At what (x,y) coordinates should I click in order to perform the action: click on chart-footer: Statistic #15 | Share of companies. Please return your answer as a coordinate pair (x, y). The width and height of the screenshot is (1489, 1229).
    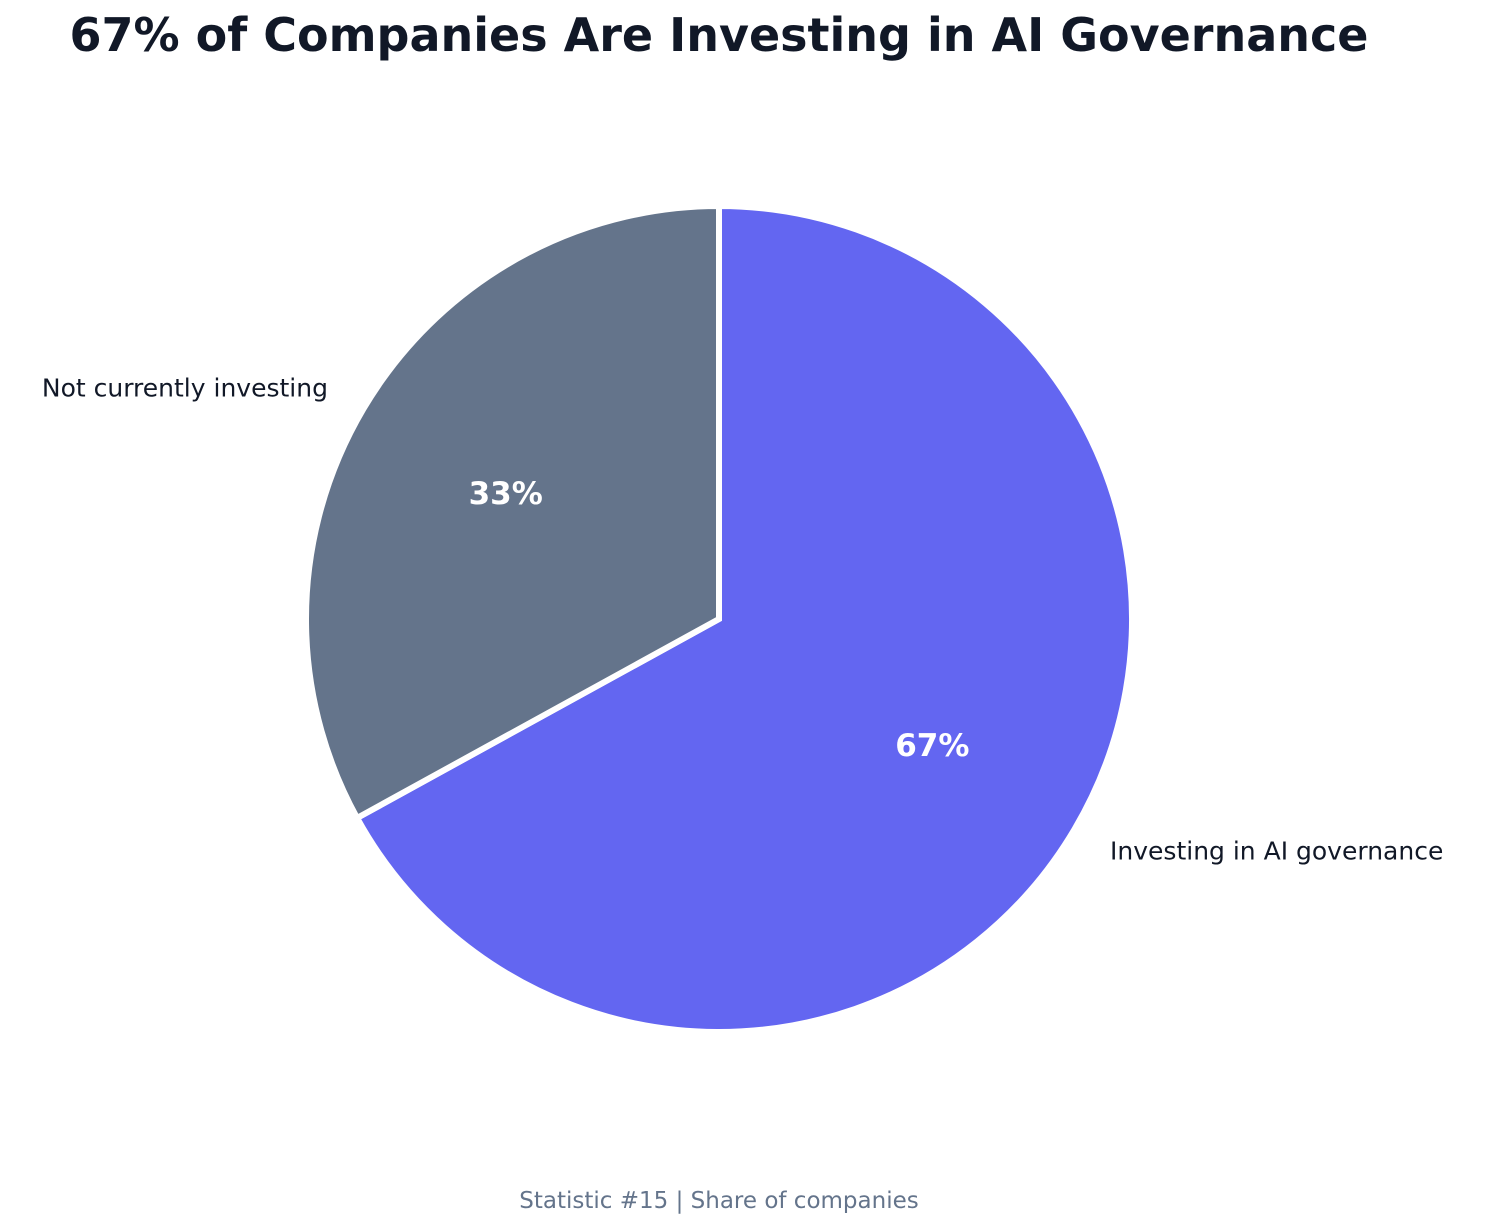
    Looking at the image, I should click on (718, 1201).